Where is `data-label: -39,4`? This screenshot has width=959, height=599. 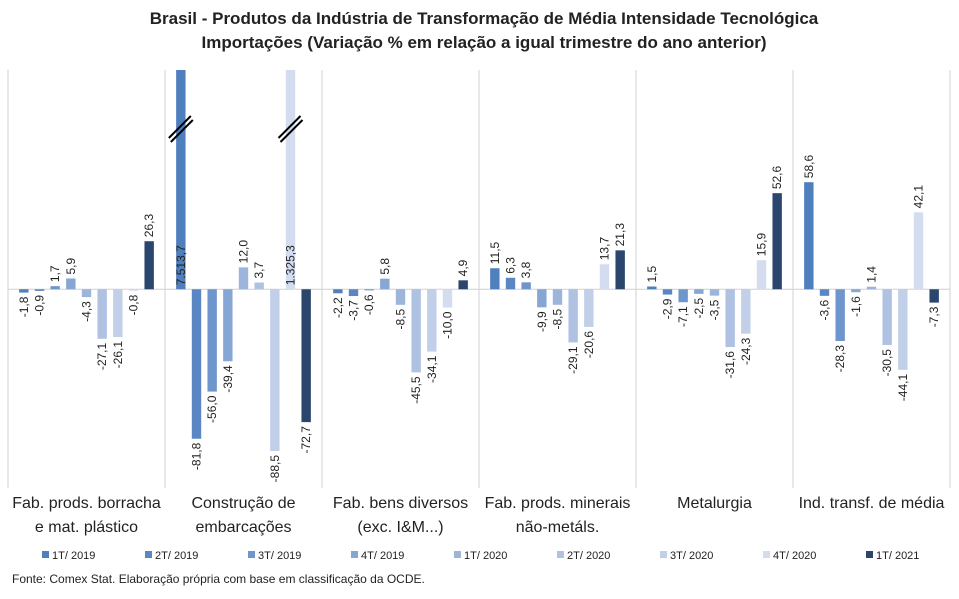
data-label: -39,4 is located at coordinates (228, 379).